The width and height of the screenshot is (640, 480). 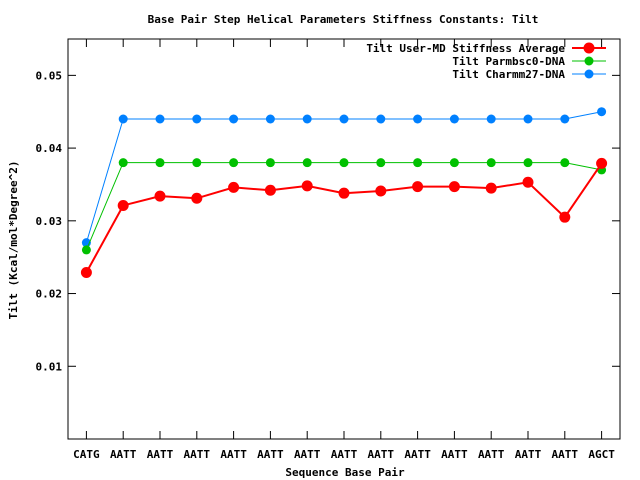 I want to click on x-axis-label: Sequence Base Pair, so click(x=345, y=472).